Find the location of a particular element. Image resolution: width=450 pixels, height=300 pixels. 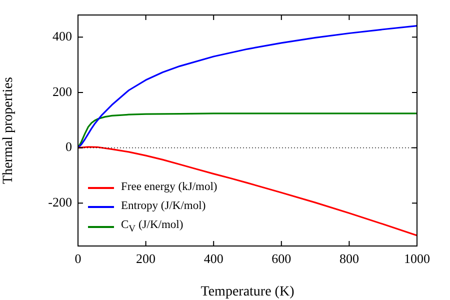

x-axis-title: Temperature (K) is located at coordinates (247, 292).